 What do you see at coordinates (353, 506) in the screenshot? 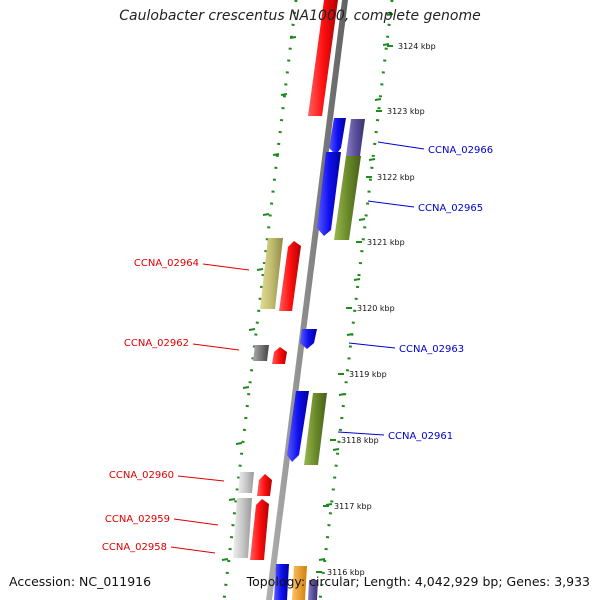
I see `tick-label: 3117 kbp` at bounding box center [353, 506].